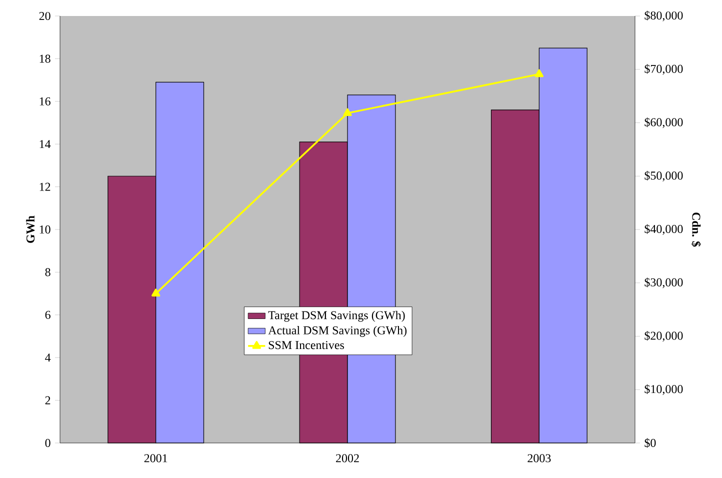 This screenshot has width=722, height=478. I want to click on y2-tick-label: $20,000, so click(663, 336).